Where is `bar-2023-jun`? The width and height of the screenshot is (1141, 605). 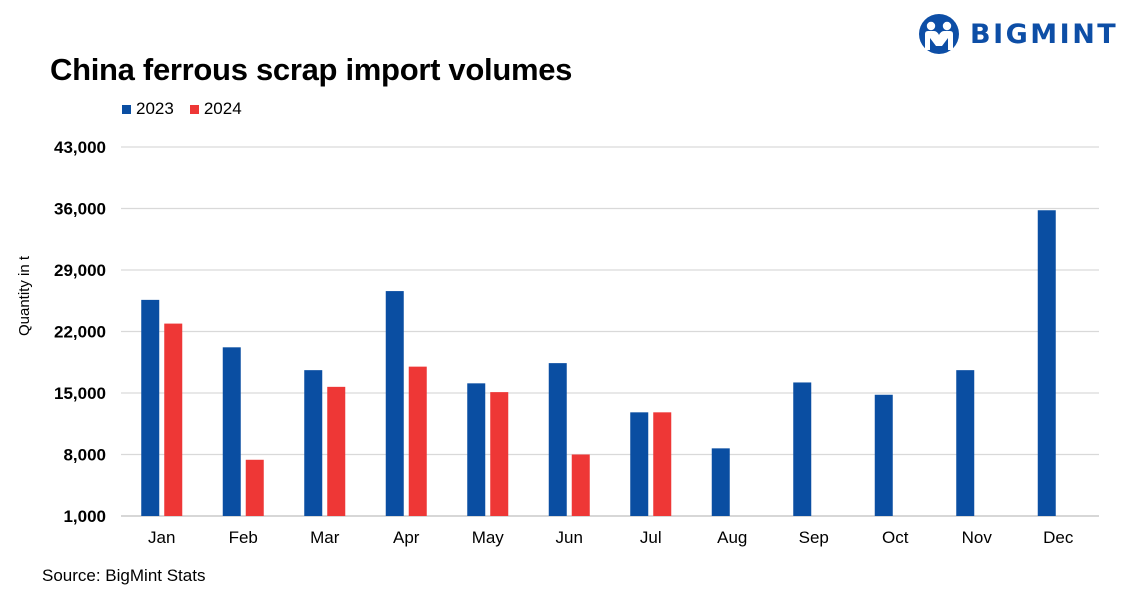 bar-2023-jun is located at coordinates (557, 439).